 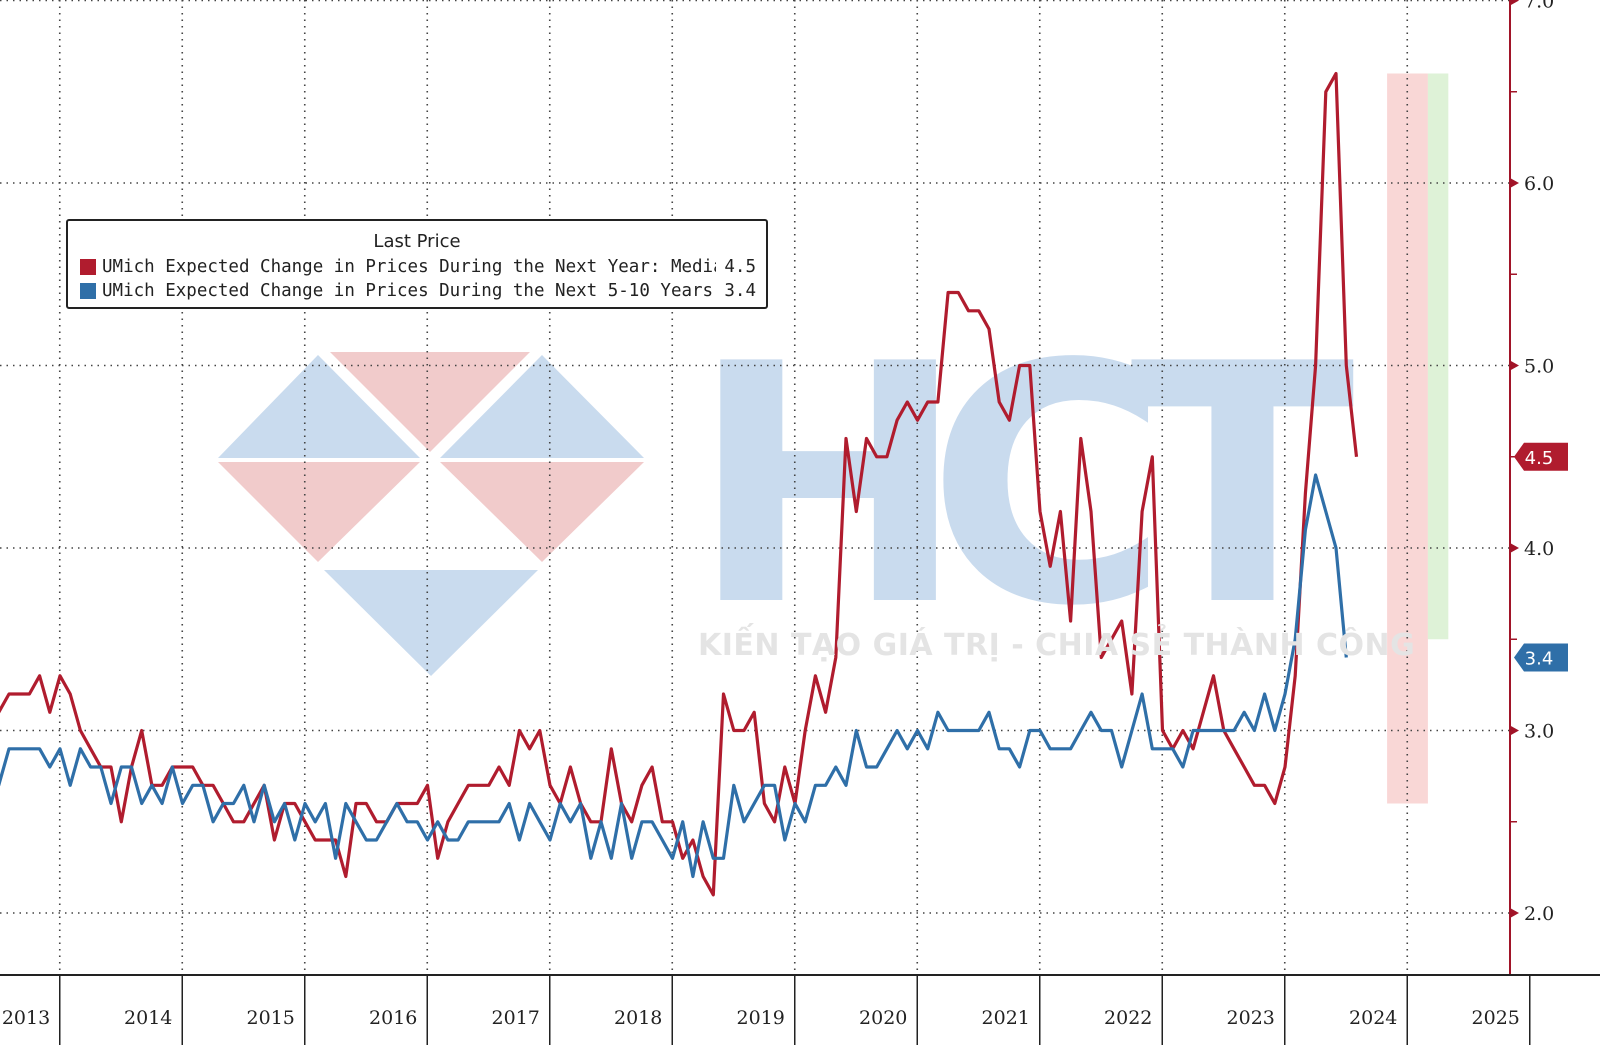 I want to click on y-tick-label: 2.0, so click(x=1539, y=914).